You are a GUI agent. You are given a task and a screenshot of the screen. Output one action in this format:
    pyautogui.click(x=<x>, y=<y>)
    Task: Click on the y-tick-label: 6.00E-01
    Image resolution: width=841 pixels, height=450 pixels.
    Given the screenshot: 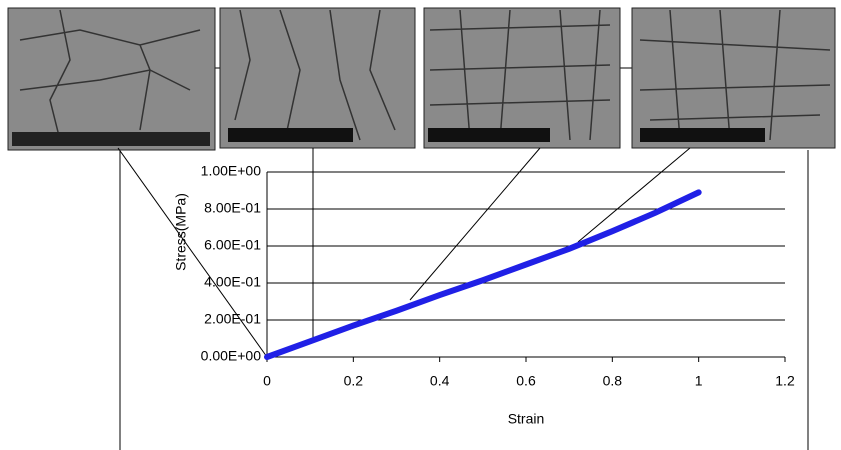 What is the action you would take?
    pyautogui.click(x=232, y=245)
    